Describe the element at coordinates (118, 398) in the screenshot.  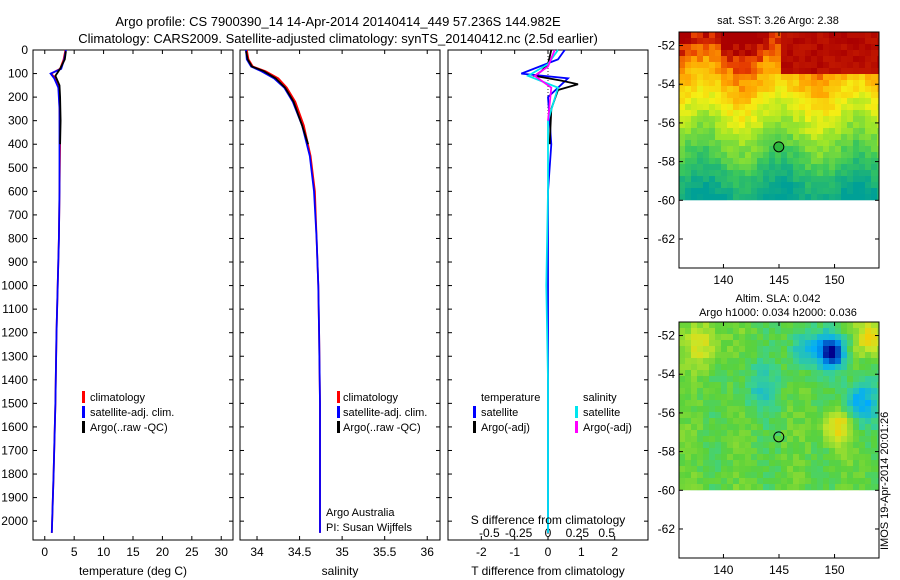
I see `legend-label: climatology` at that location.